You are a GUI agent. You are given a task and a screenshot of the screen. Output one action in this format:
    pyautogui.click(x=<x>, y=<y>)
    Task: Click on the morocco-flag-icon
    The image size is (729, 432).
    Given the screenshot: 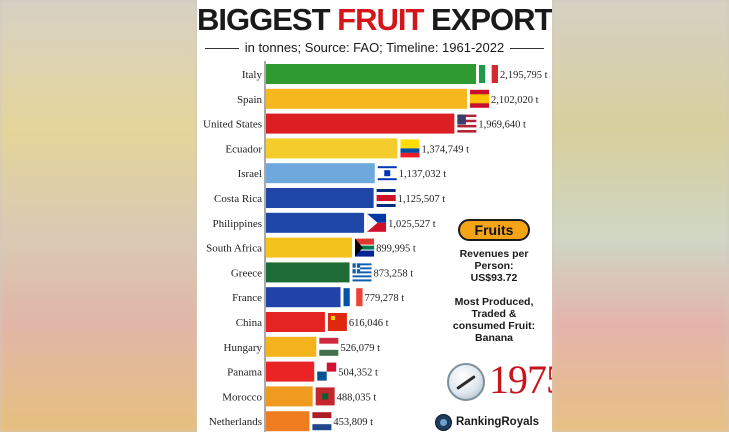 What is the action you would take?
    pyautogui.click(x=325, y=396)
    